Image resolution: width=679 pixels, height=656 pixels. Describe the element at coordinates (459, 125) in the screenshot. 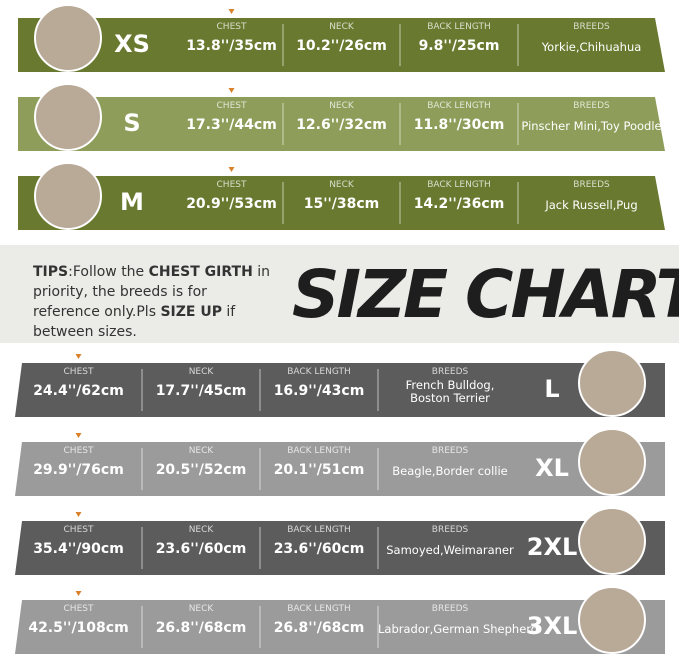

I see `back_length: 11.8''/30cm` at that location.